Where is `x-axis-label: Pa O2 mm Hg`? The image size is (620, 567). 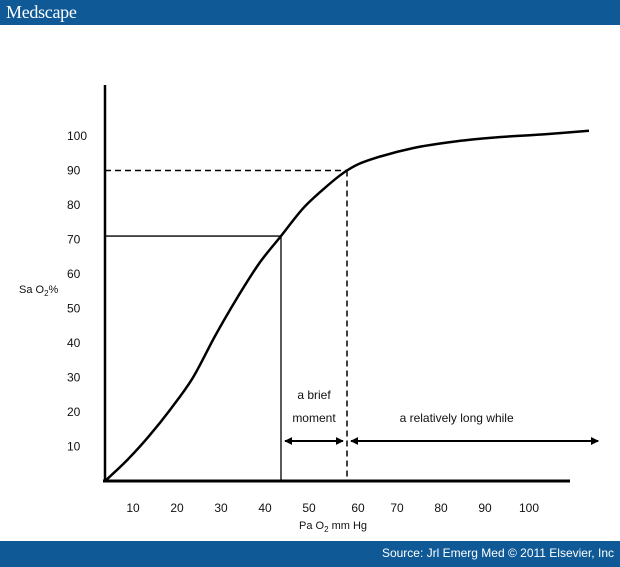
x-axis-label: Pa O2 mm Hg is located at coordinates (333, 527).